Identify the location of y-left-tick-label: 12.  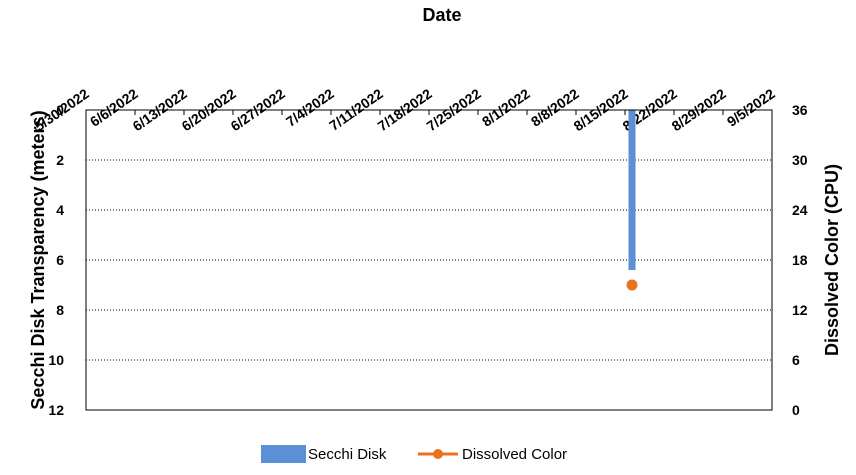
(56, 410).